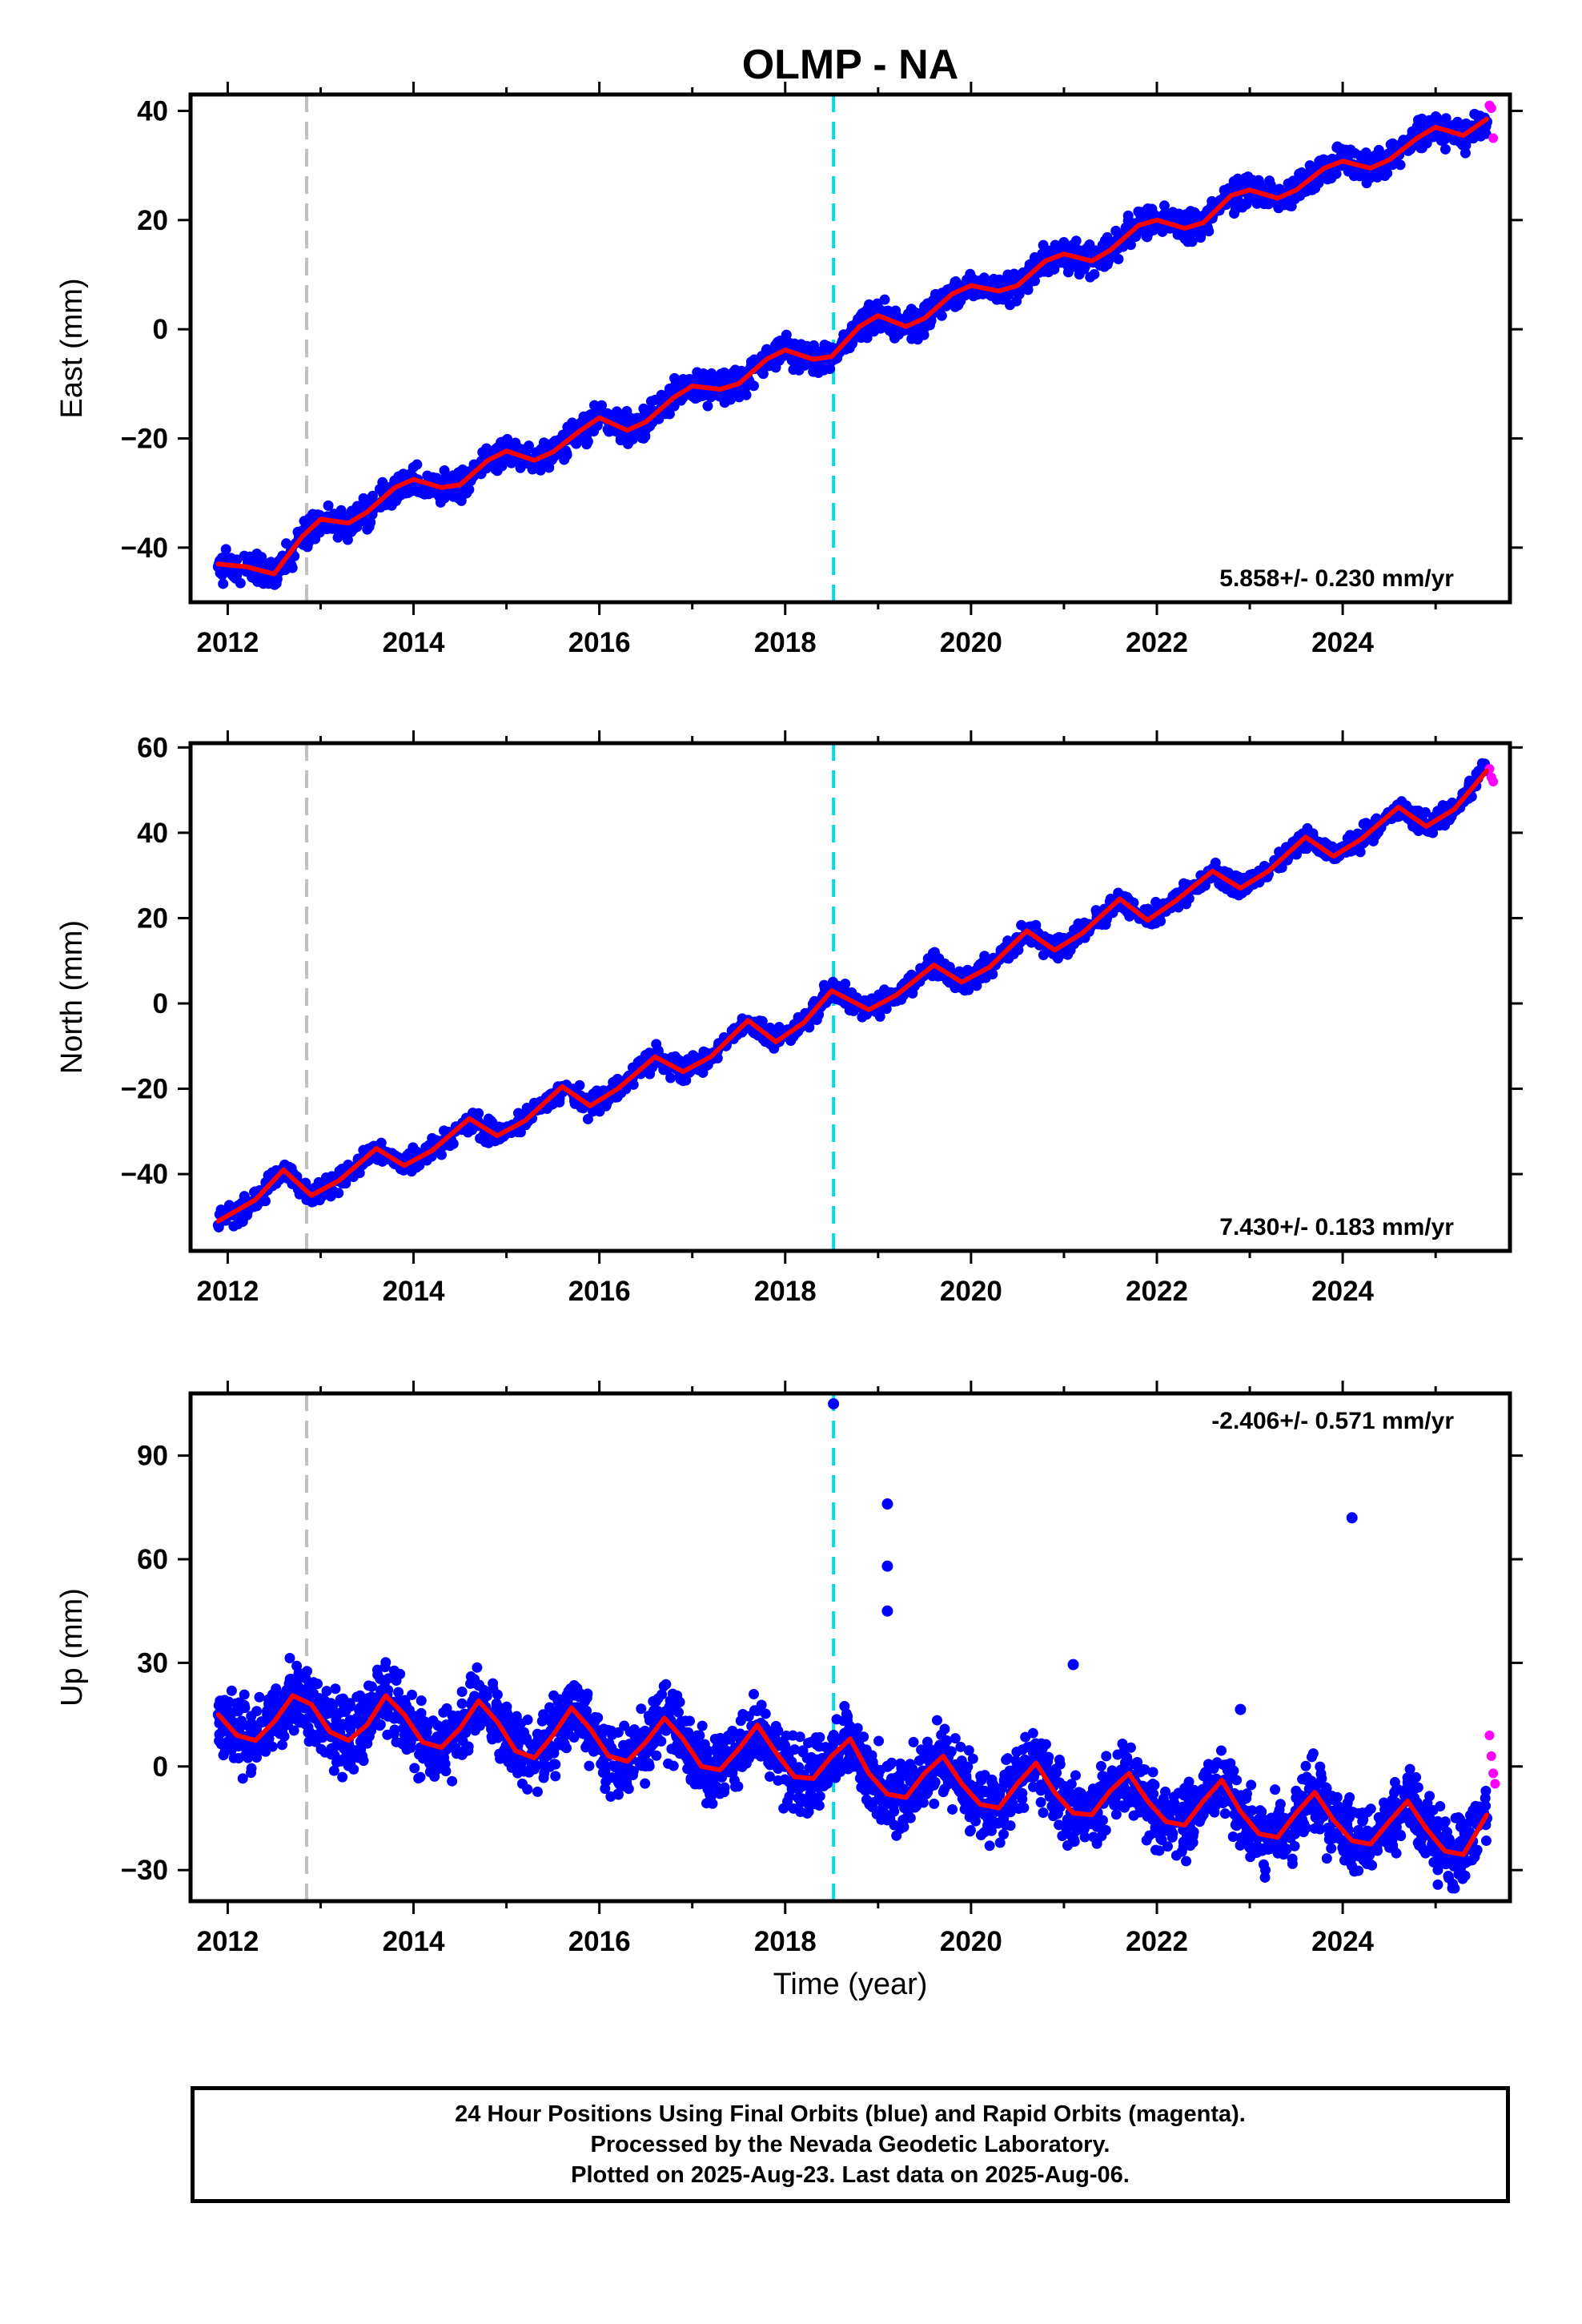 This screenshot has height=2324, width=1582. Describe the element at coordinates (161, 329) in the screenshot. I see `east-y-tick-label: 0` at that location.